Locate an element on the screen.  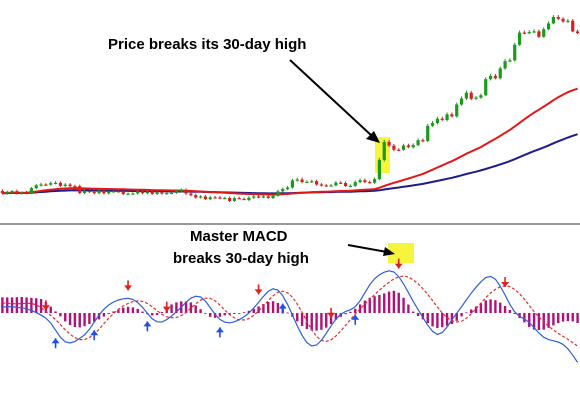
annotation-price-arrowhead is located at coordinates (373, 137).